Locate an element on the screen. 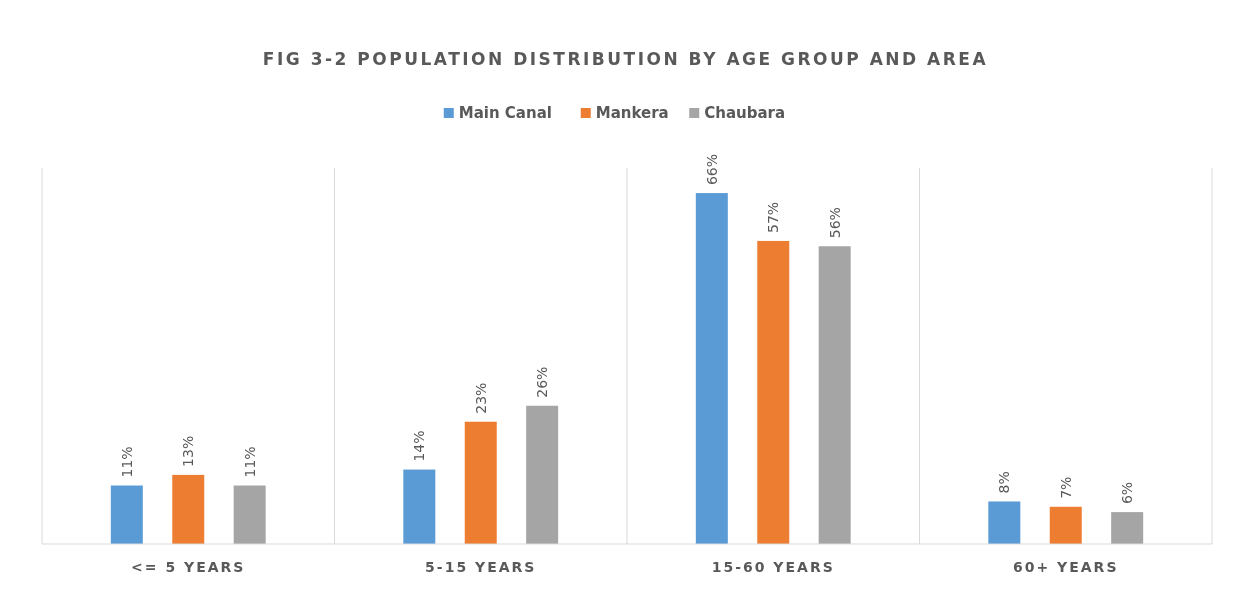  chart-title: FIG 3-2 POPULATION DISTRIBUTION BY AGE GROUP AND AREA is located at coordinates (625, 59).